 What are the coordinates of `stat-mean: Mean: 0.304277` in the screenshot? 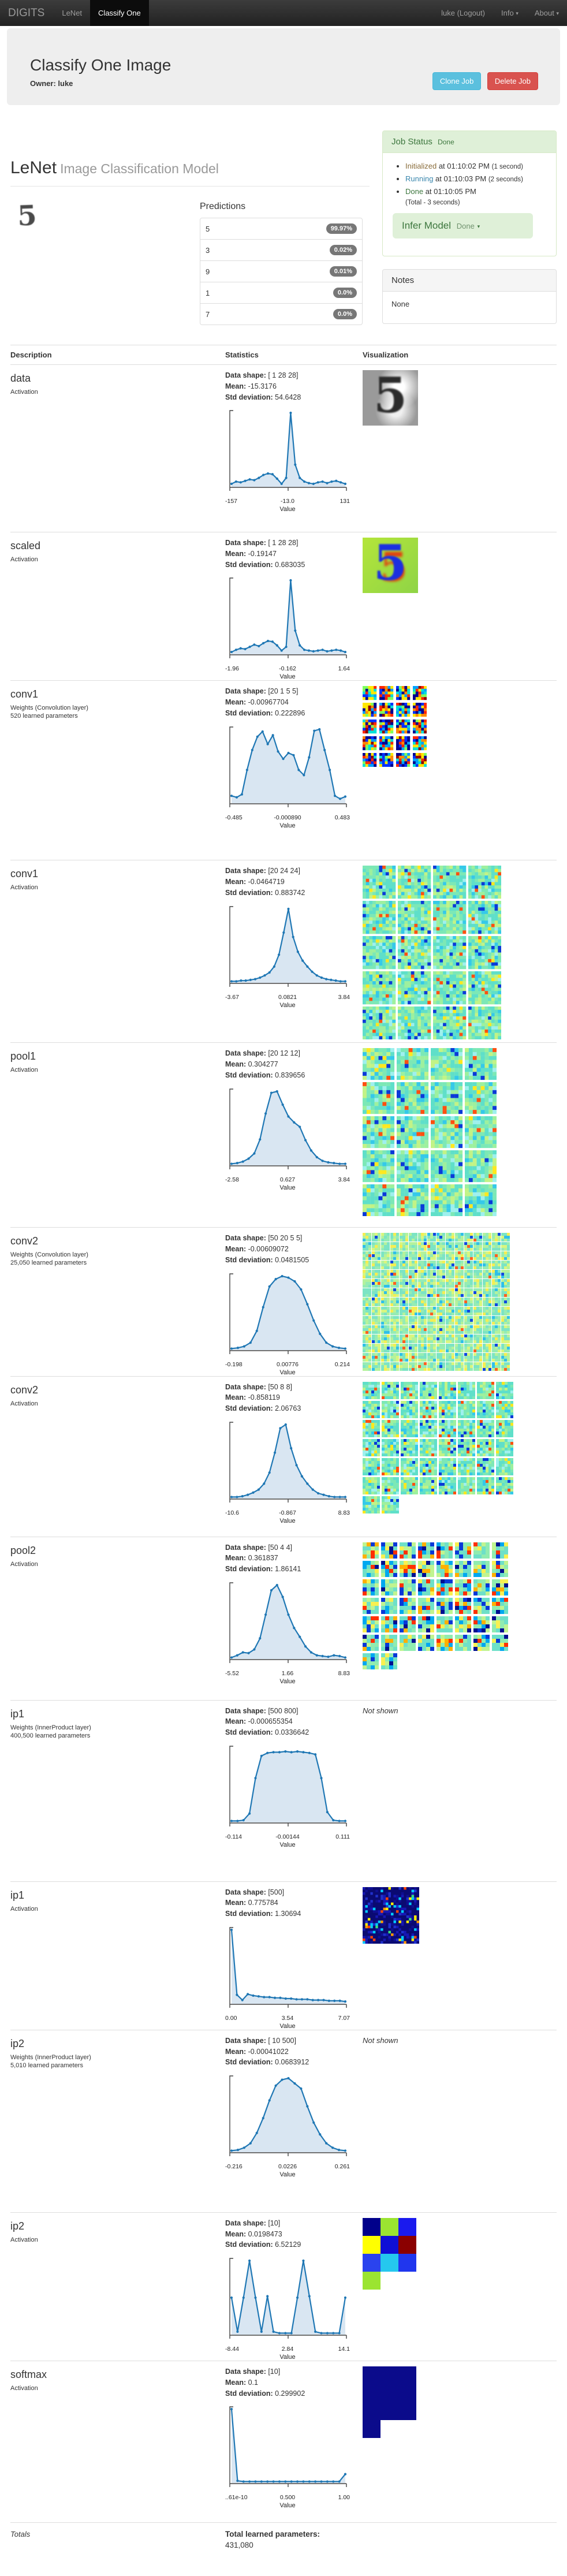 It's located at (251, 1064).